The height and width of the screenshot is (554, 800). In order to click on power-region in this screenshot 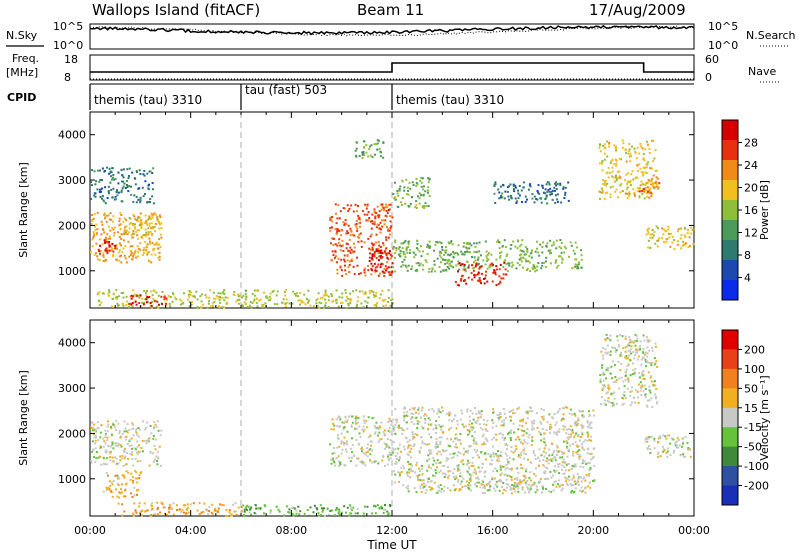, I will do `click(369, 149)`.